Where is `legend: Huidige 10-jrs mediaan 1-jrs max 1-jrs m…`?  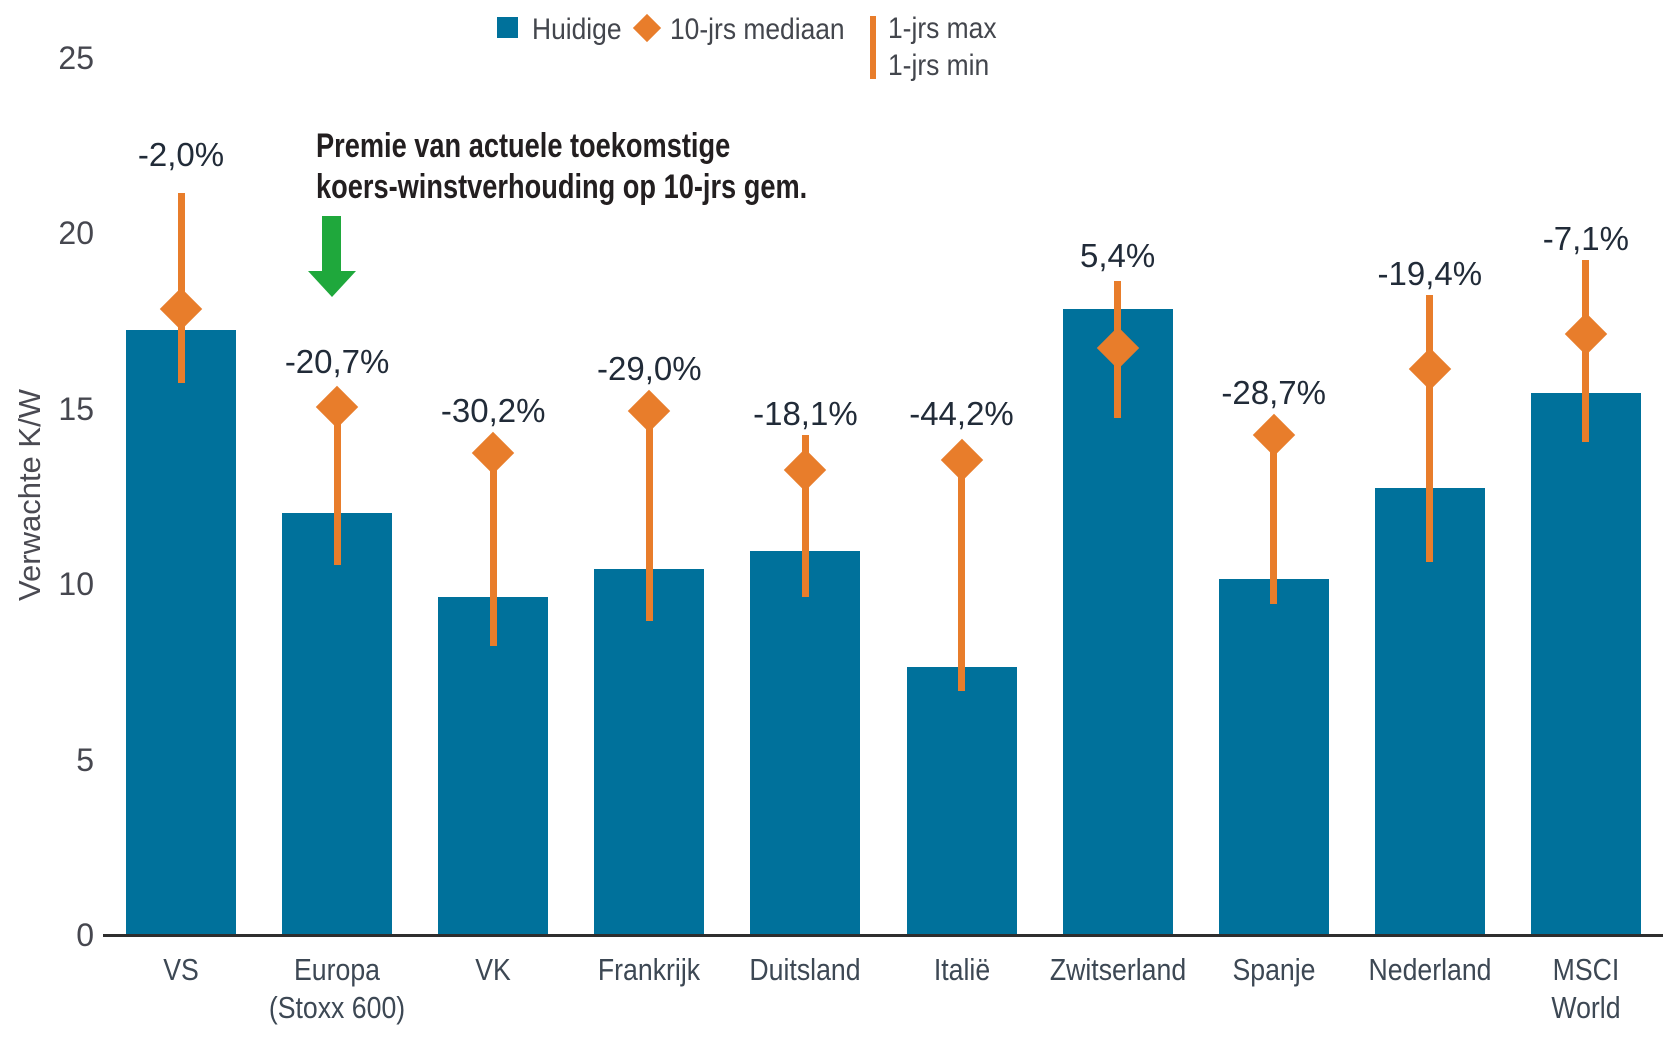 legend: Huidige 10-jrs mediaan 1-jrs max 1-jrs m… is located at coordinates (833, 45).